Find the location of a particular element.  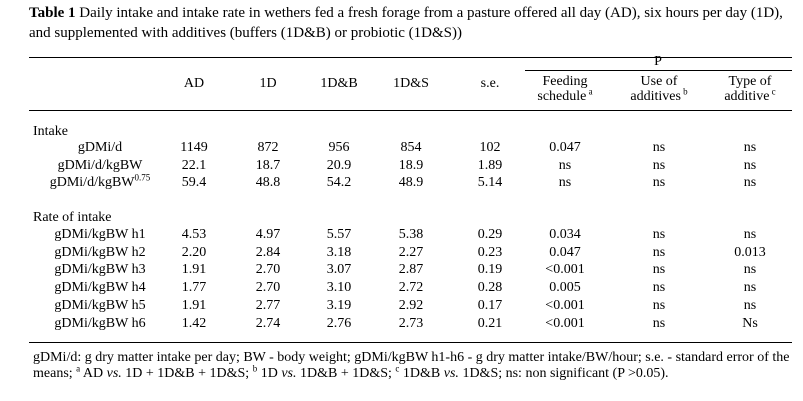

col-header-1db: 1D&B is located at coordinates (339, 83).